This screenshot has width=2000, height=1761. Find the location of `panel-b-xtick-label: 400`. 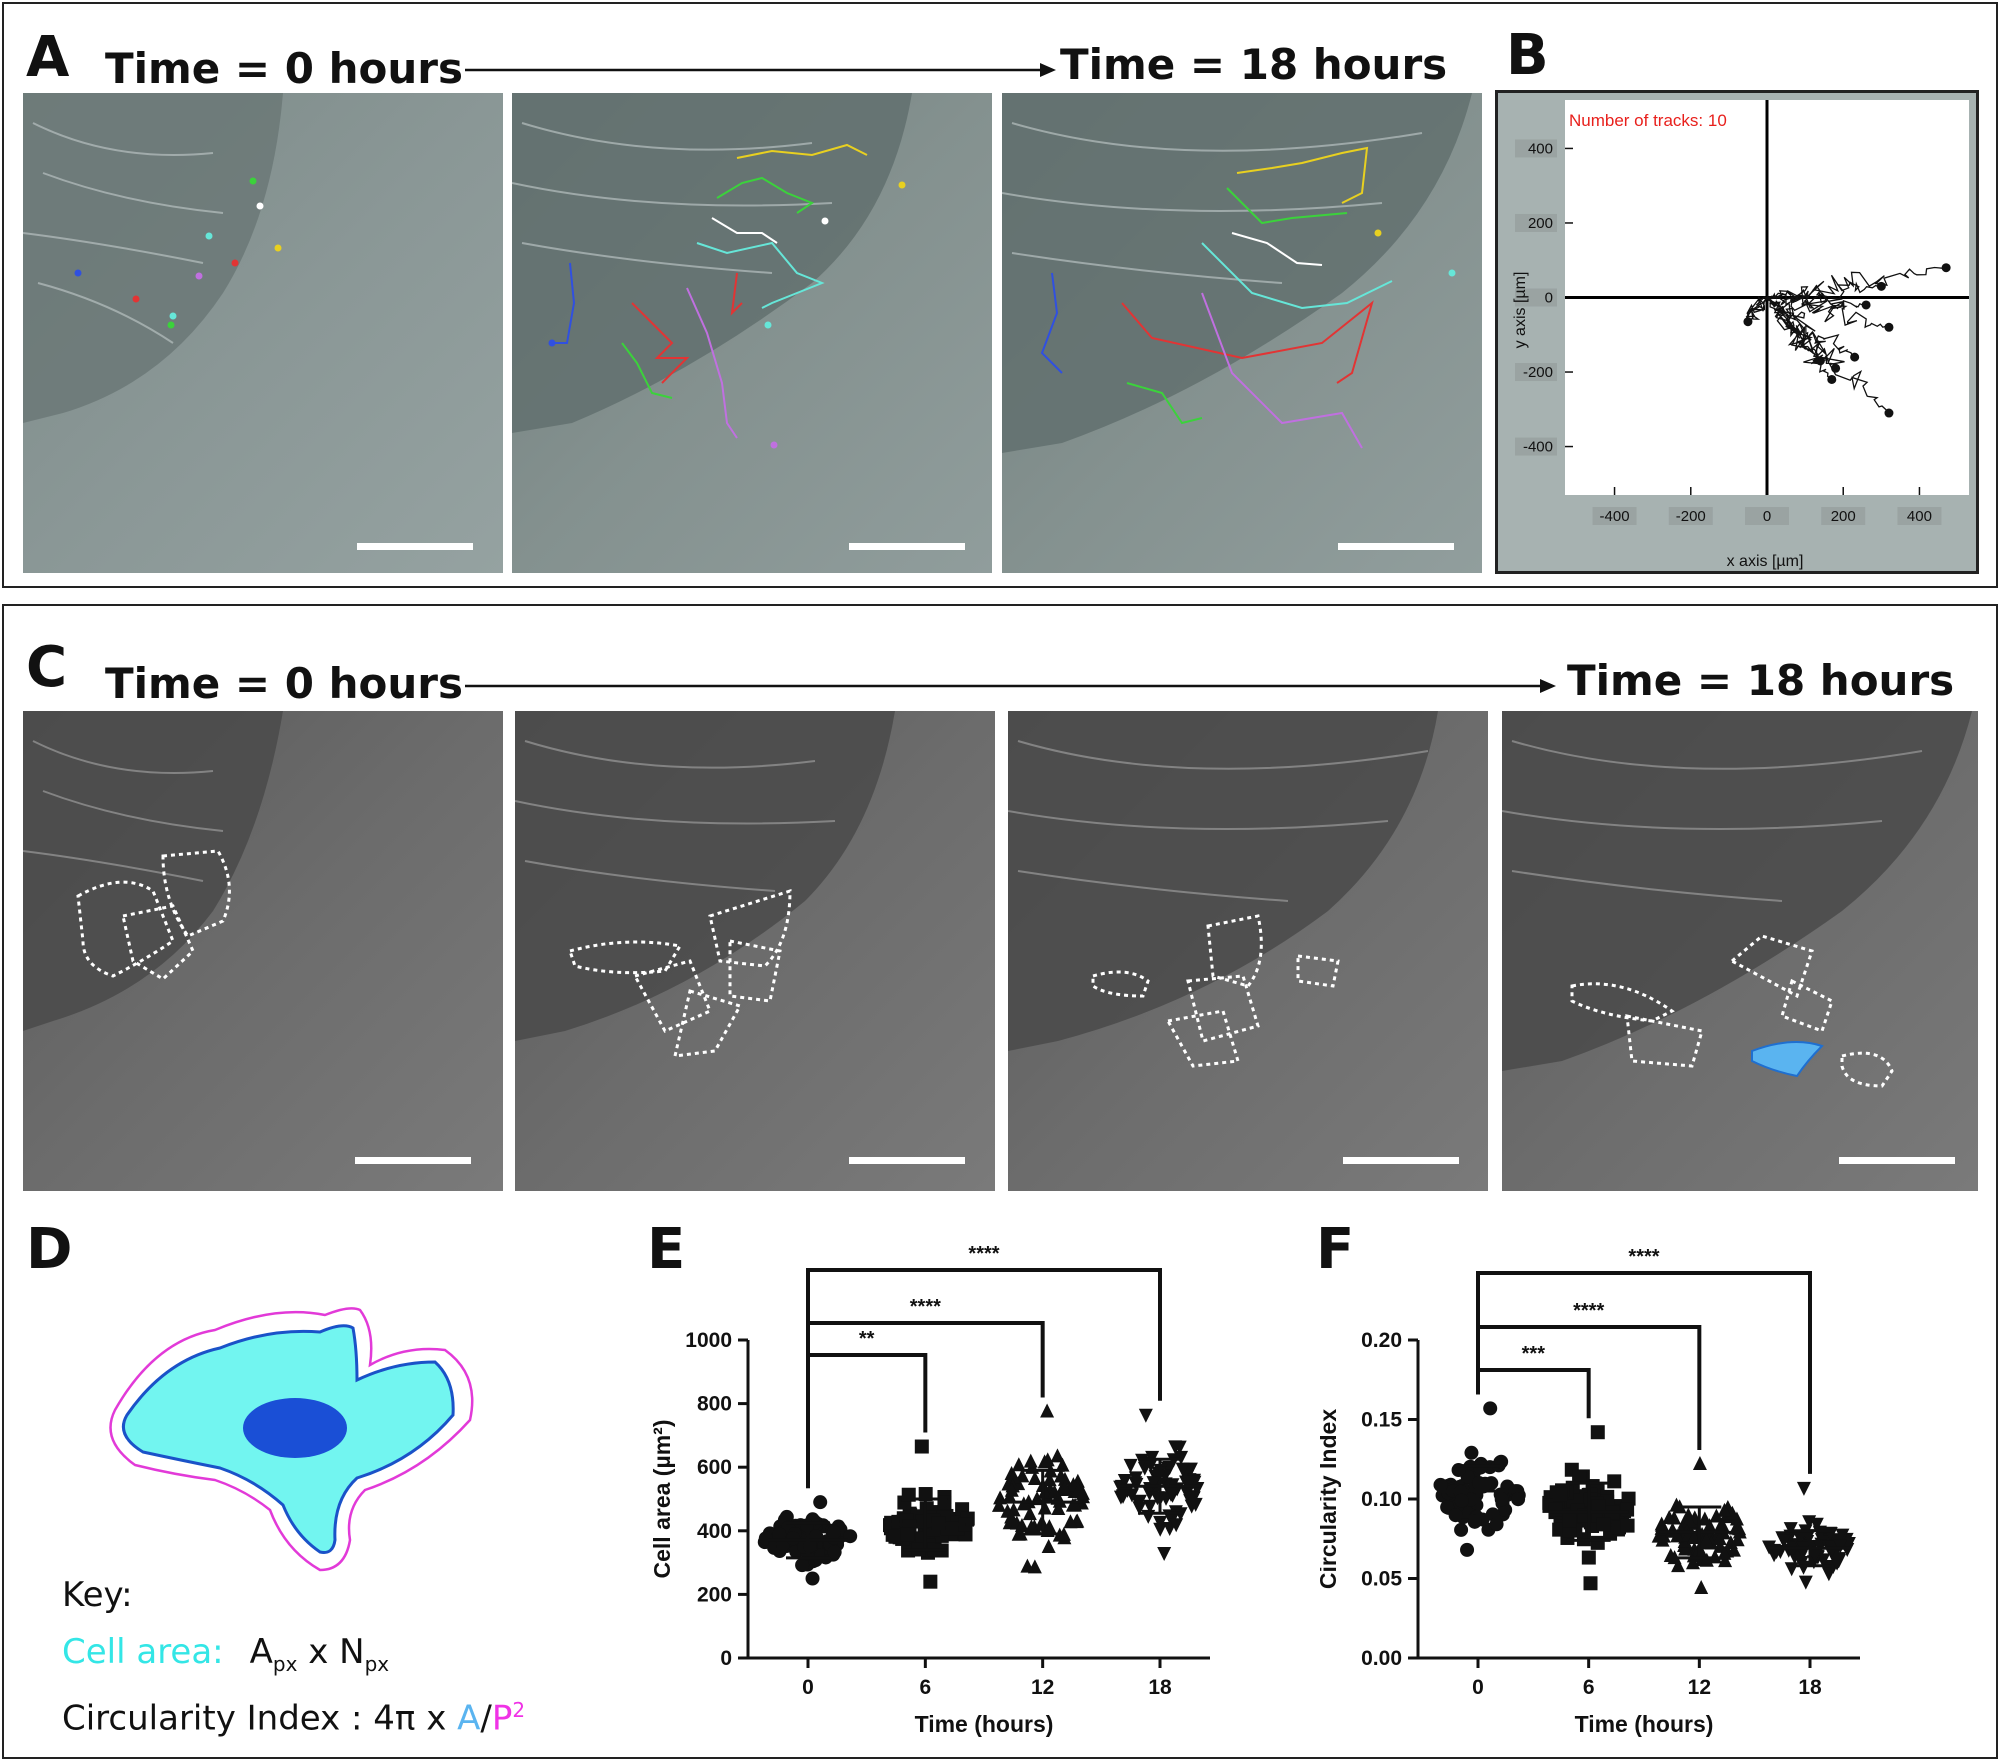

panel-b-xtick-label: 400 is located at coordinates (1919, 516).